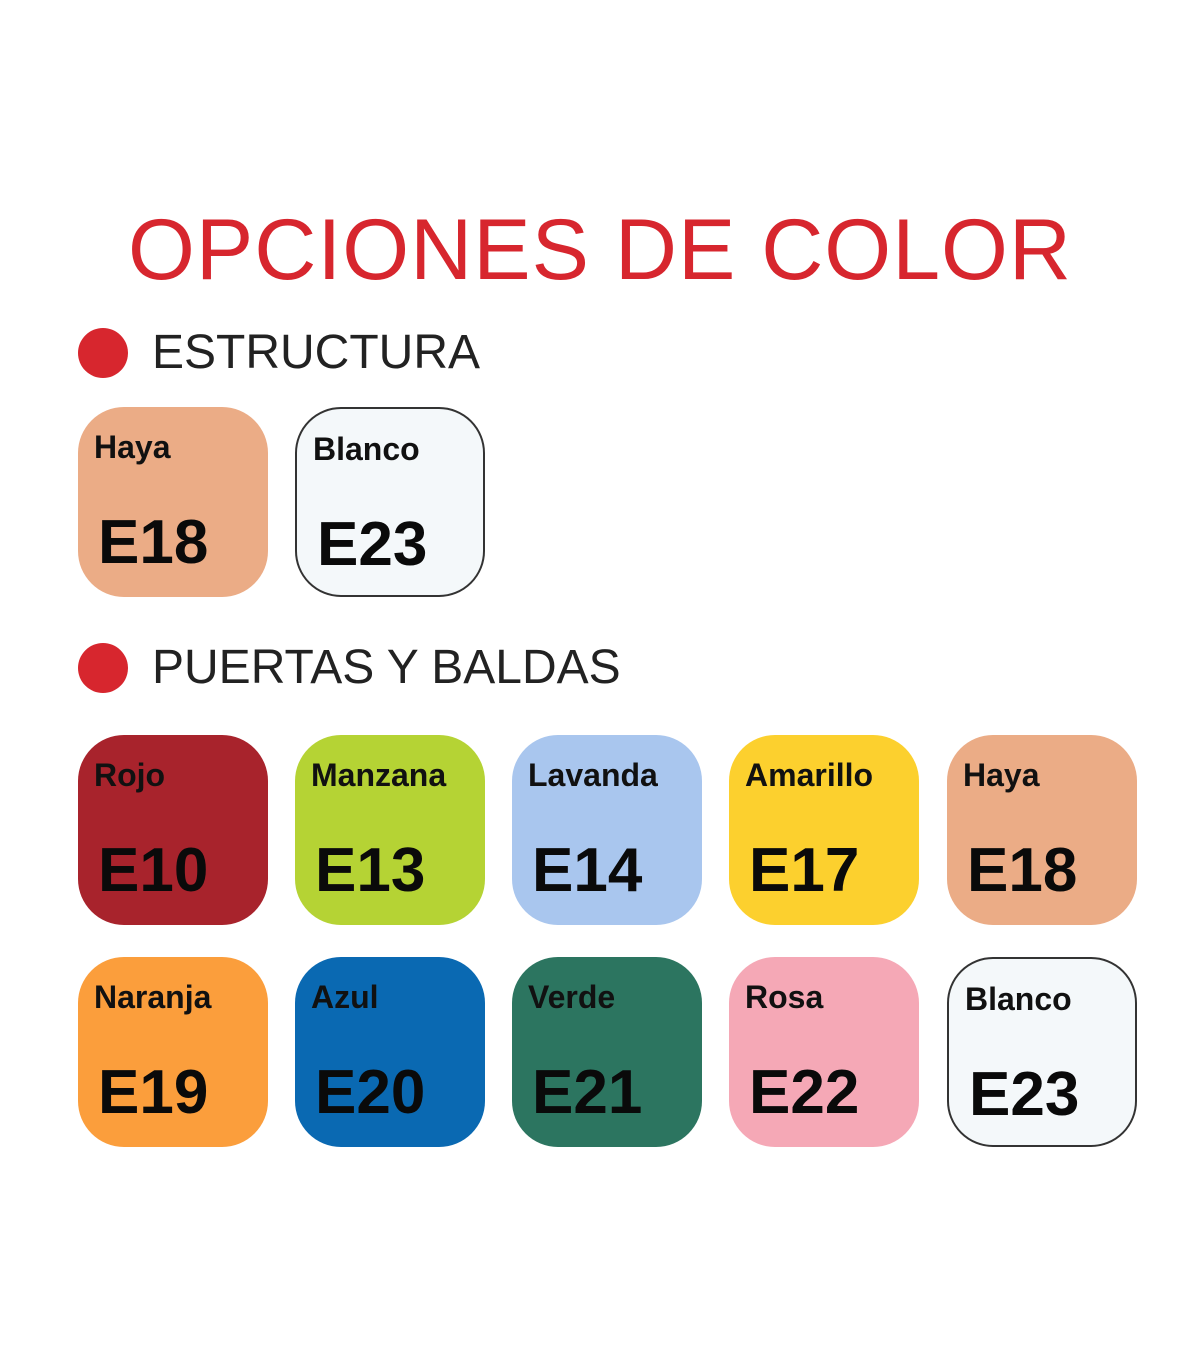 This screenshot has width=1200, height=1372. Describe the element at coordinates (587, 1092) in the screenshot. I see `swatch-code: E21` at that location.